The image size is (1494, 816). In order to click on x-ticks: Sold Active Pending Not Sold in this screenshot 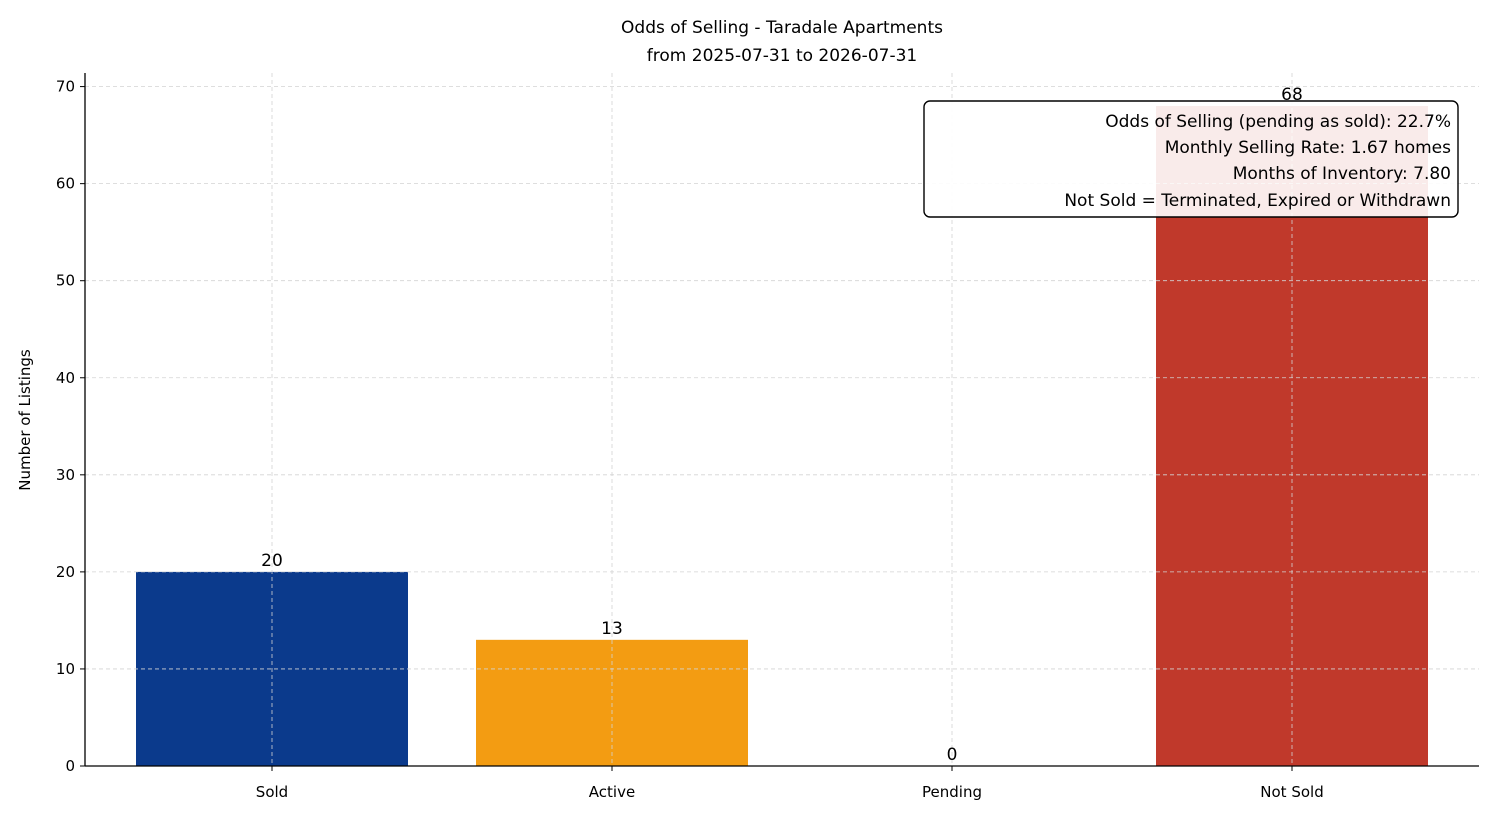, I will do `click(790, 783)`.